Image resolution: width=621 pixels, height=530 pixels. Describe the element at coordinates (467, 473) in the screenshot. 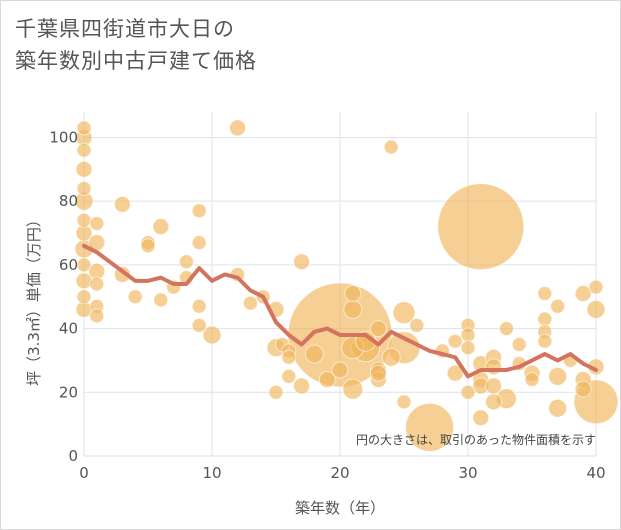

I see `x-tick-label: 30` at that location.